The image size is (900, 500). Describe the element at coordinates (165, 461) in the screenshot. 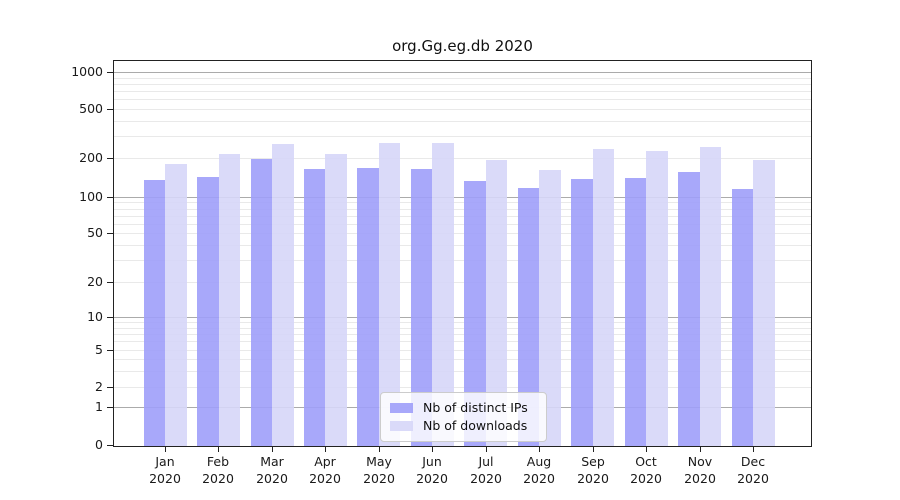

I see `x-tick-month: Jan` at that location.